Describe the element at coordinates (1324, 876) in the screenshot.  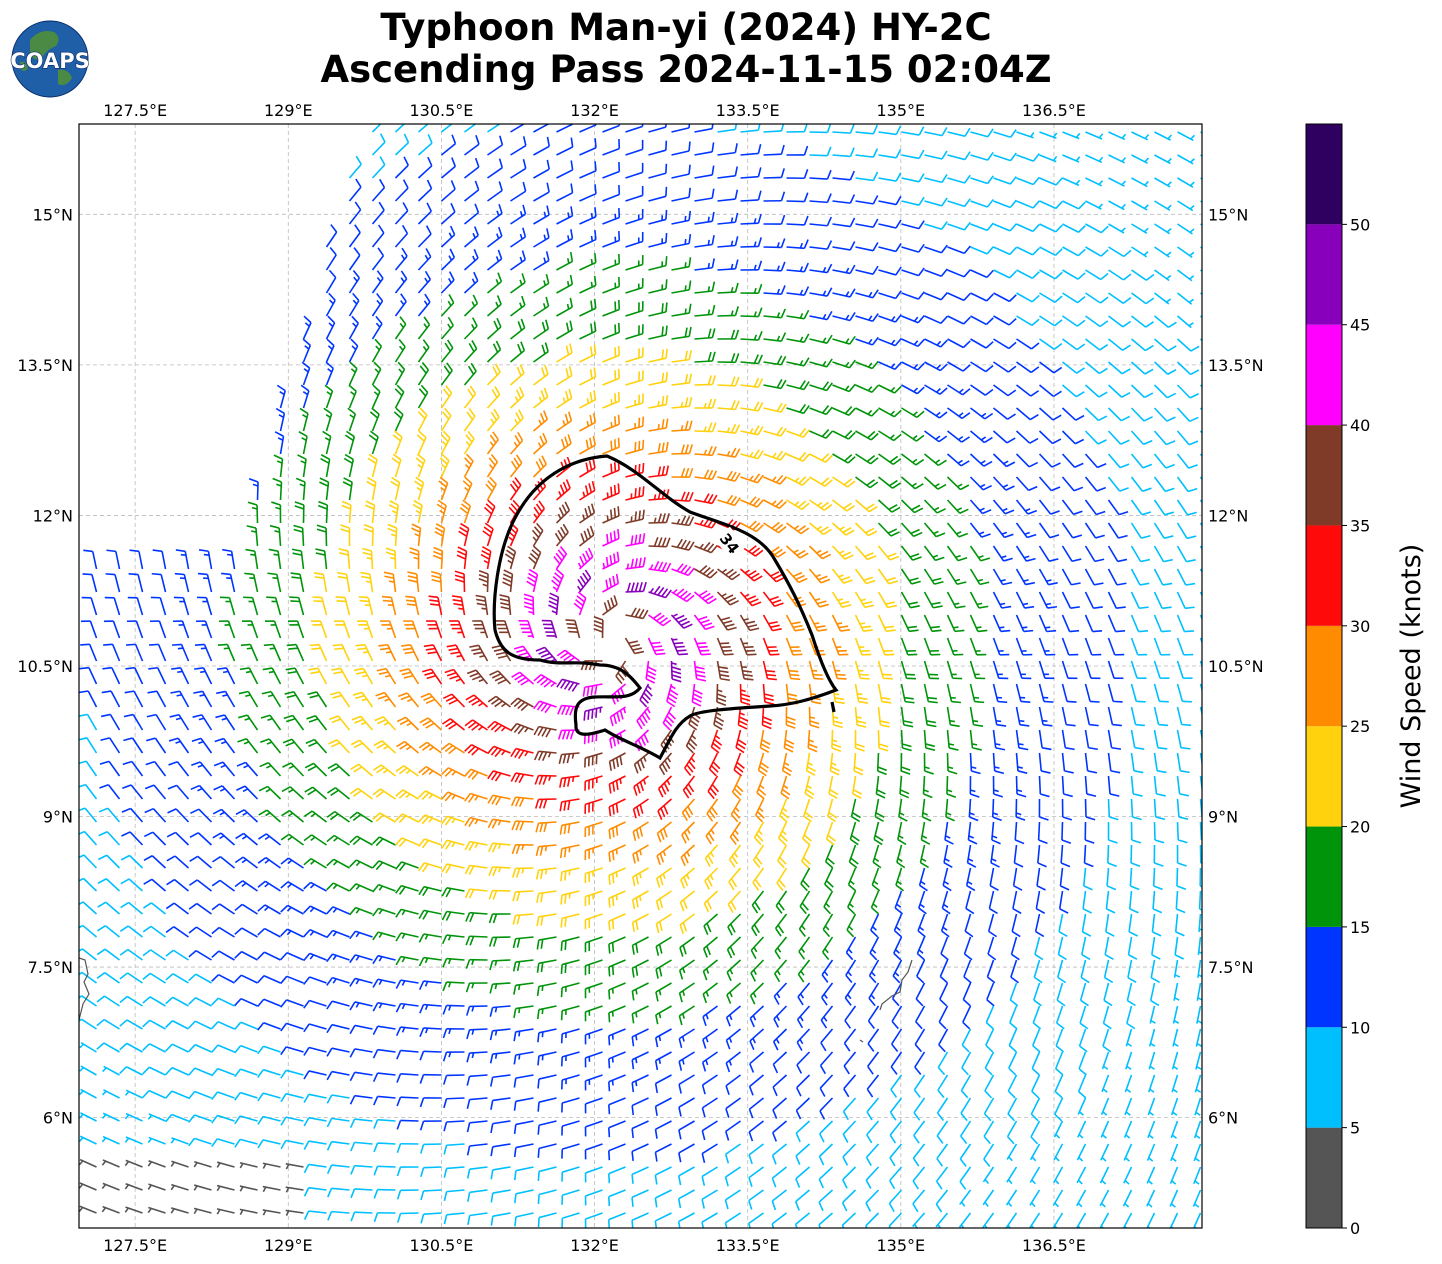
I see `colorbar-bin` at that location.